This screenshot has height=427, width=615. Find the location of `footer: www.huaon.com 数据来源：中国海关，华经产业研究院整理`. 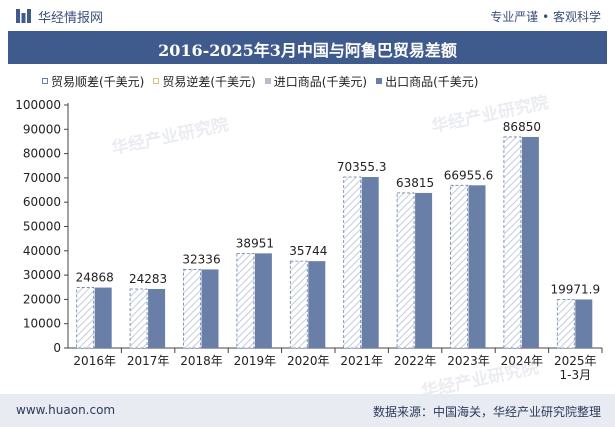

footer: www.huaon.com 数据来源：中国海关，华经产业研究院整理 is located at coordinates (307, 410).